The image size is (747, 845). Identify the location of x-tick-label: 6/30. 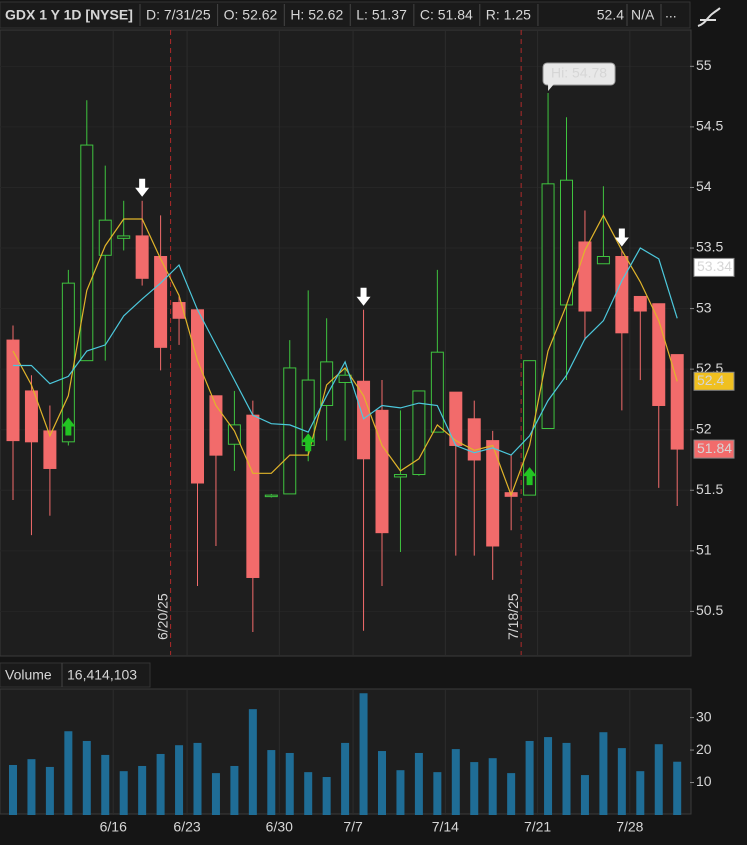
(279, 827).